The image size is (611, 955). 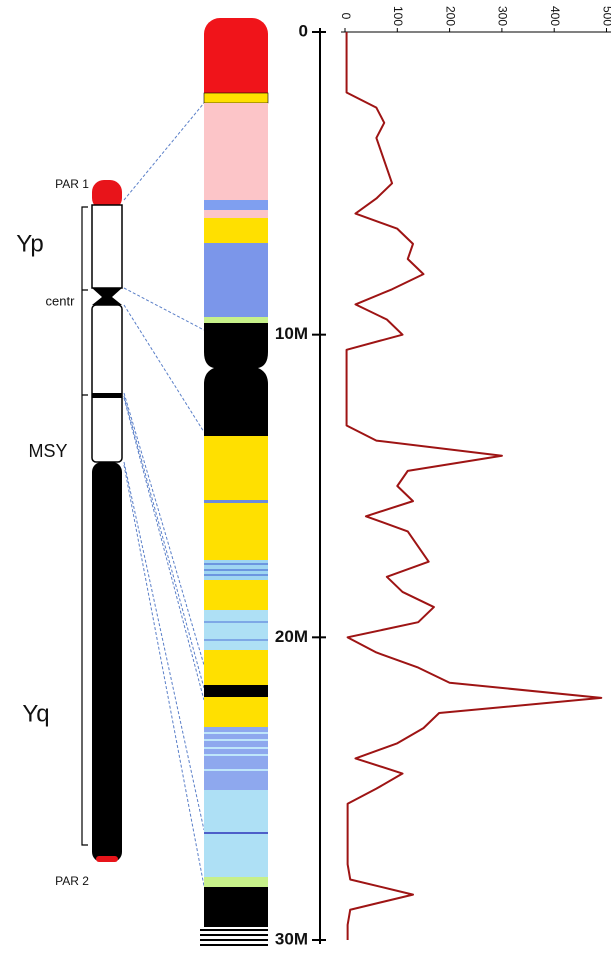 What do you see at coordinates (107, 383) in the screenshot?
I see `yq-proximal` at bounding box center [107, 383].